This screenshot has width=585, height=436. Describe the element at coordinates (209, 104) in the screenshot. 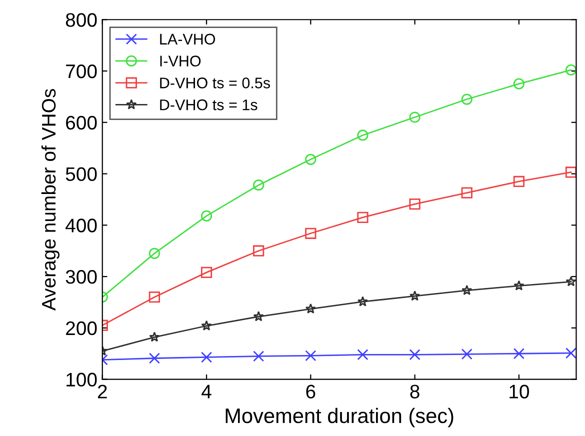

I see `legend-label: D-VHO ts = 1s` at that location.